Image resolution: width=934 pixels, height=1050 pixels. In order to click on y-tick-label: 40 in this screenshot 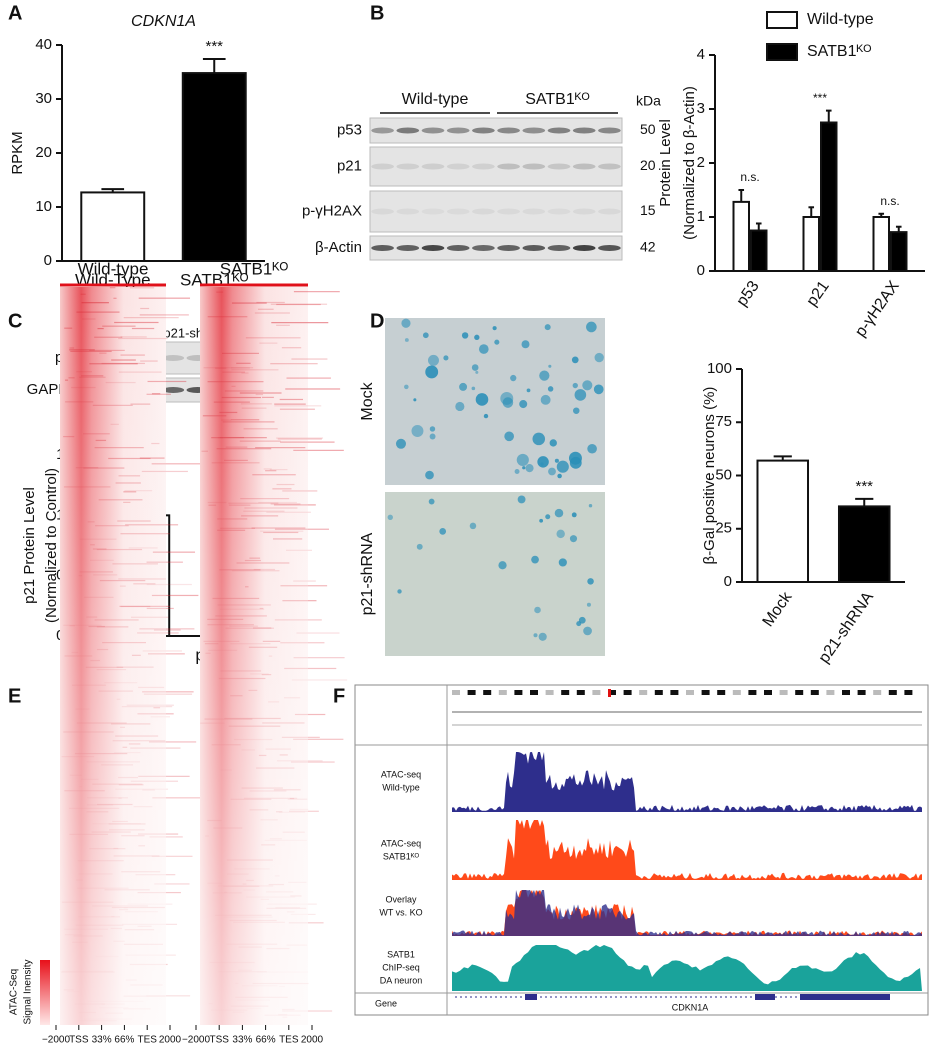, I will do `click(43, 44)`.